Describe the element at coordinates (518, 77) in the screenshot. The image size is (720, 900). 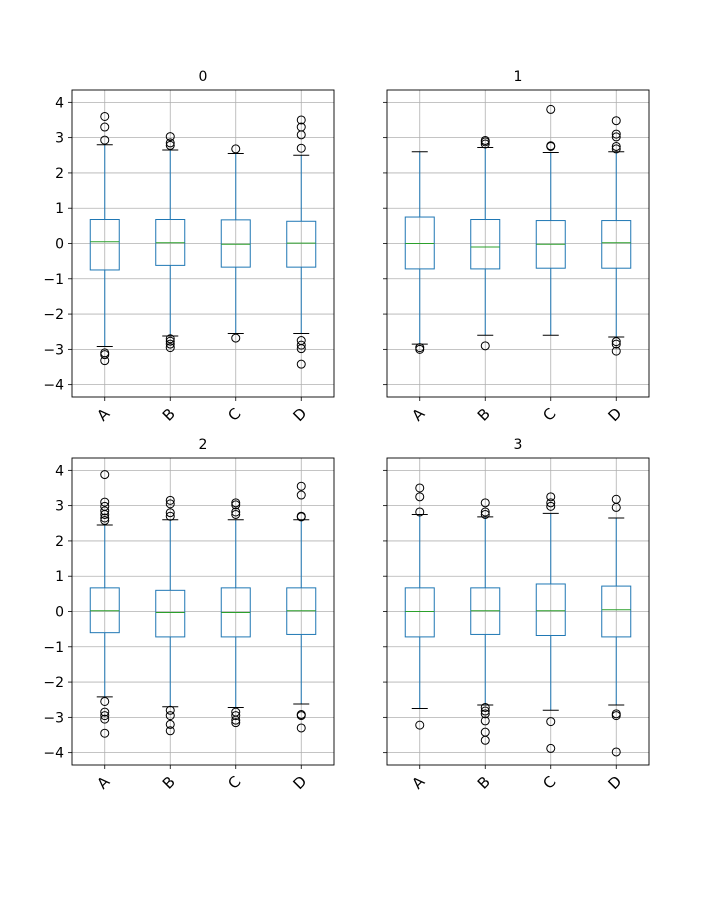
I see `subplot-title: 1` at that location.